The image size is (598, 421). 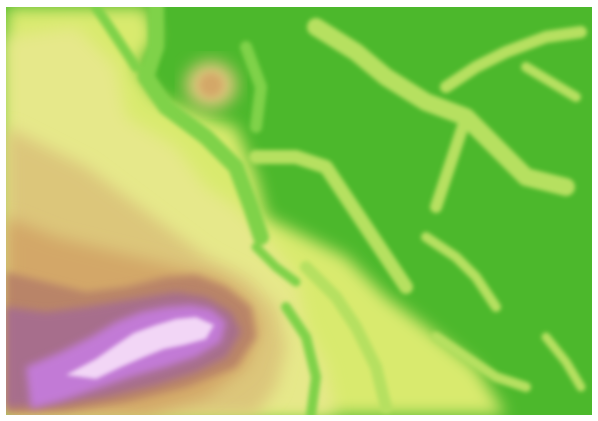 What do you see at coordinates (211, 85) in the screenshot?
I see `northern-knoll-core` at bounding box center [211, 85].